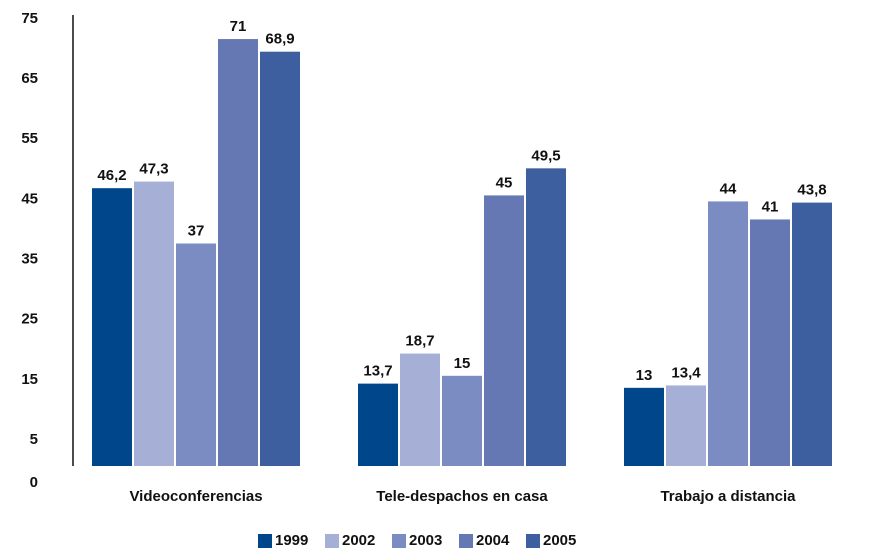 This screenshot has height=548, width=881. What do you see at coordinates (686, 372) in the screenshot?
I see `data-label: 13,4` at bounding box center [686, 372].